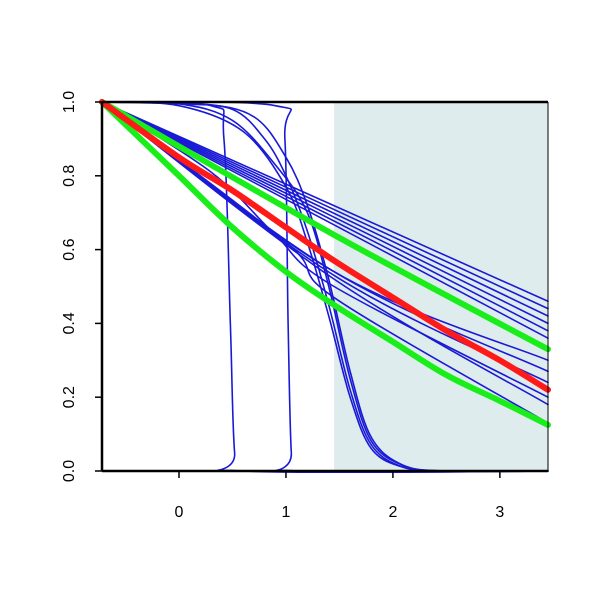 The image size is (600, 605). I want to click on y-tick-label-0.2: 0.2, so click(69, 397).